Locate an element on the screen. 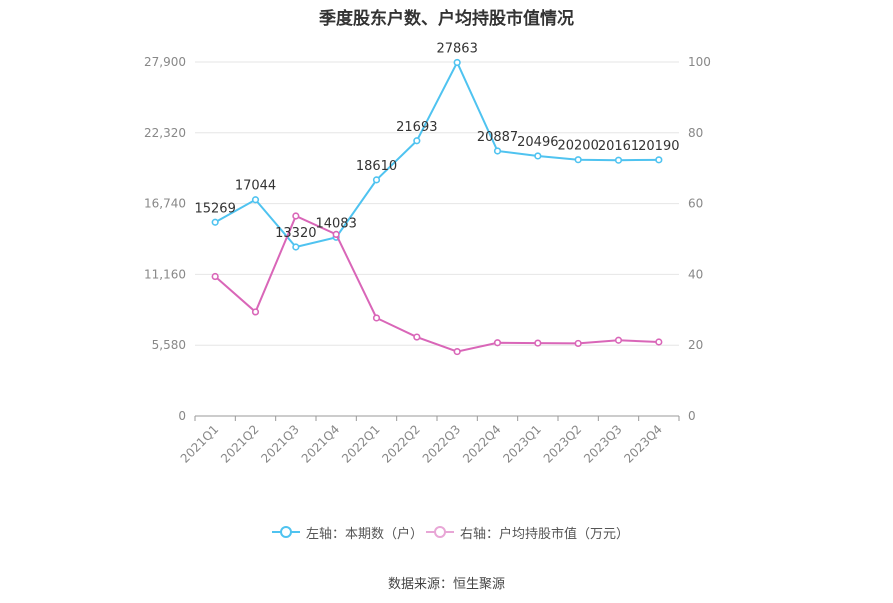 This screenshot has height=603, width=893. legend-label-right-series: 右轴：户均持股市值（万元） is located at coordinates (545, 534).